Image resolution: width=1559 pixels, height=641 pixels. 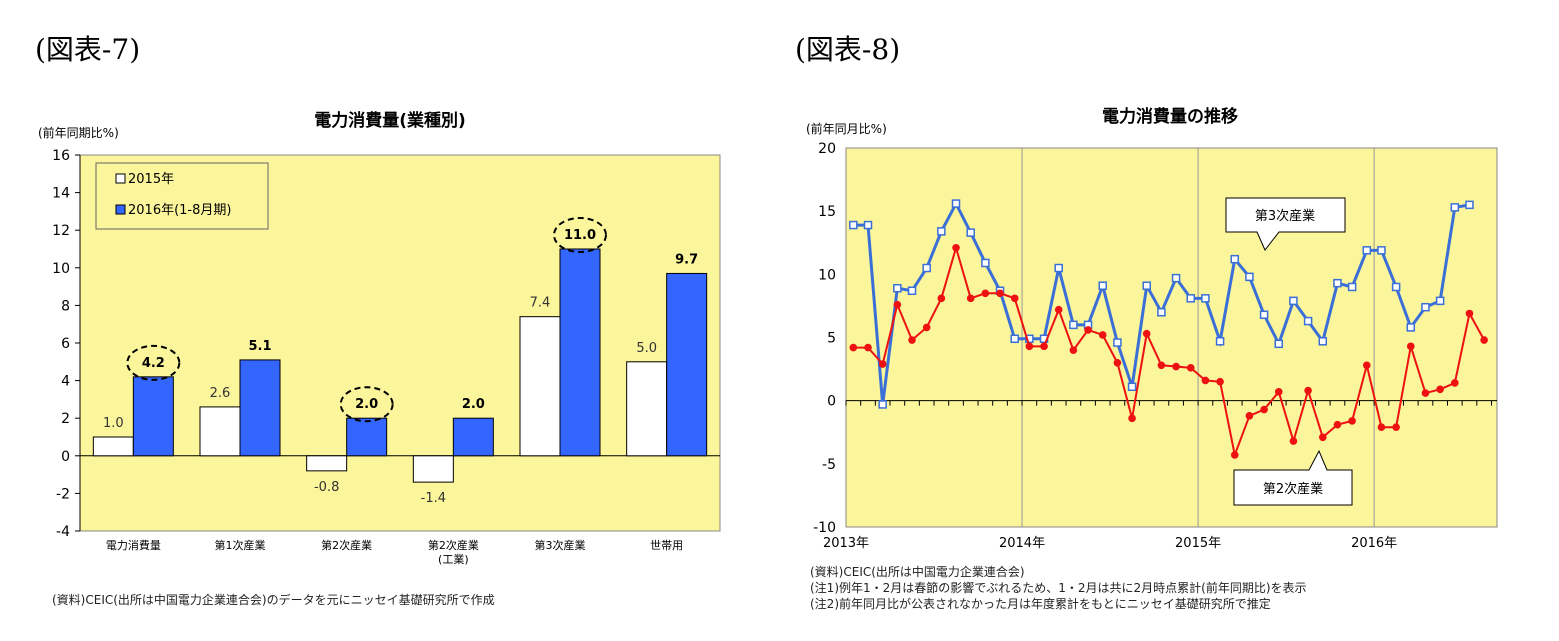 What do you see at coordinates (326, 487) in the screenshot?
I see `data-label: -0.8` at bounding box center [326, 487].